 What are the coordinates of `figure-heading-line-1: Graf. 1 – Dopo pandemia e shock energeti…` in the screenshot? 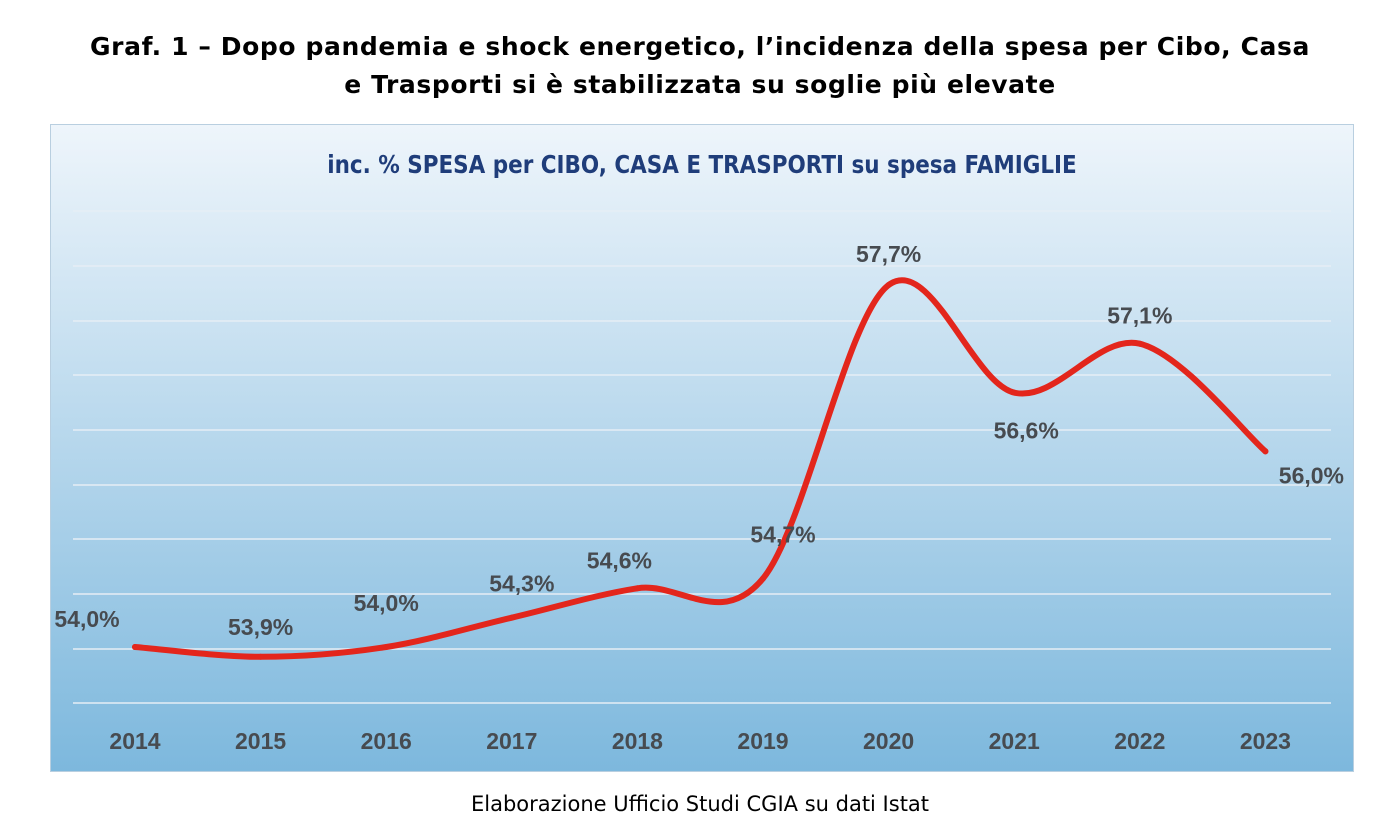 It's located at (700, 46).